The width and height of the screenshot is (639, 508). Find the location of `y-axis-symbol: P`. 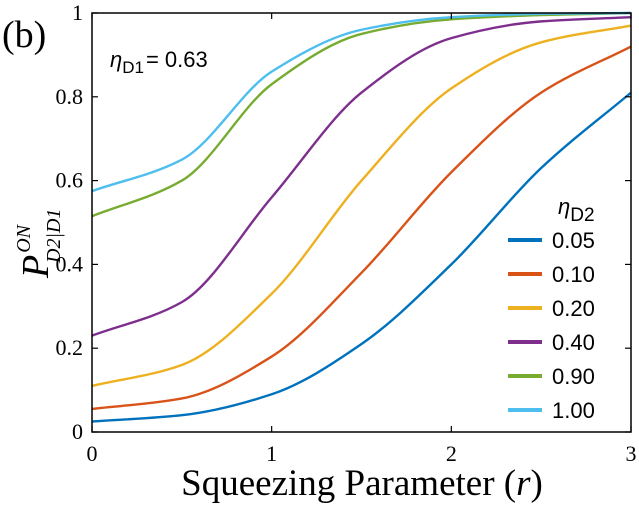

y-axis-symbol: P is located at coordinates (36, 267).